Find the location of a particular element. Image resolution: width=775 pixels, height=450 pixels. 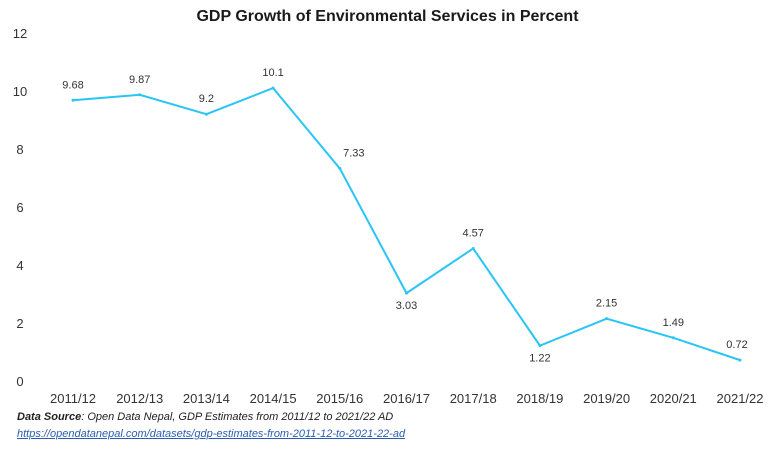

x-tick-label: 2013/14 is located at coordinates (206, 398).